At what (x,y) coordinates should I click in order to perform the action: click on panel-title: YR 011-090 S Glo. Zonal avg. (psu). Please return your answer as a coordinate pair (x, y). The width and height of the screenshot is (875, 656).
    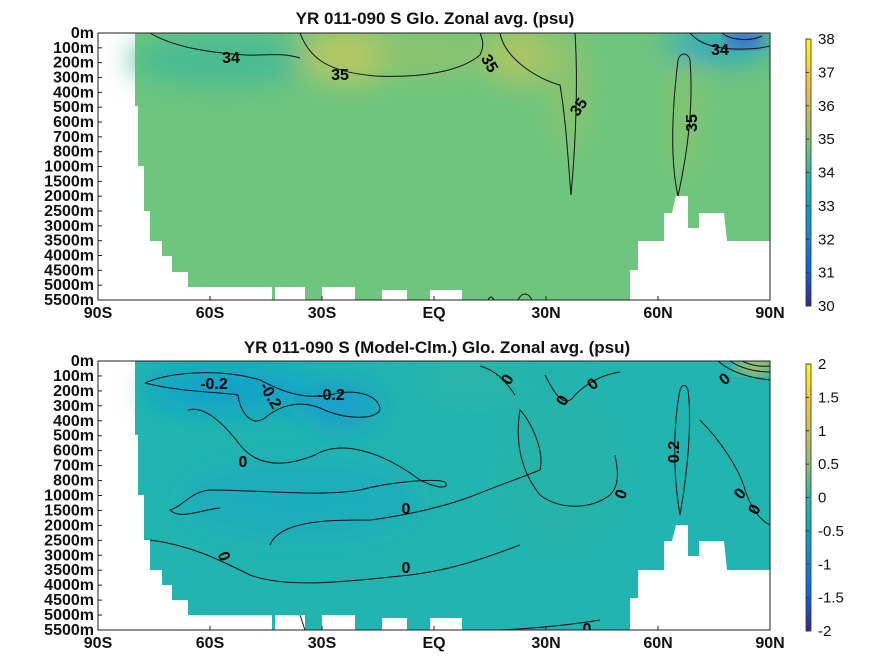
    Looking at the image, I should click on (435, 18).